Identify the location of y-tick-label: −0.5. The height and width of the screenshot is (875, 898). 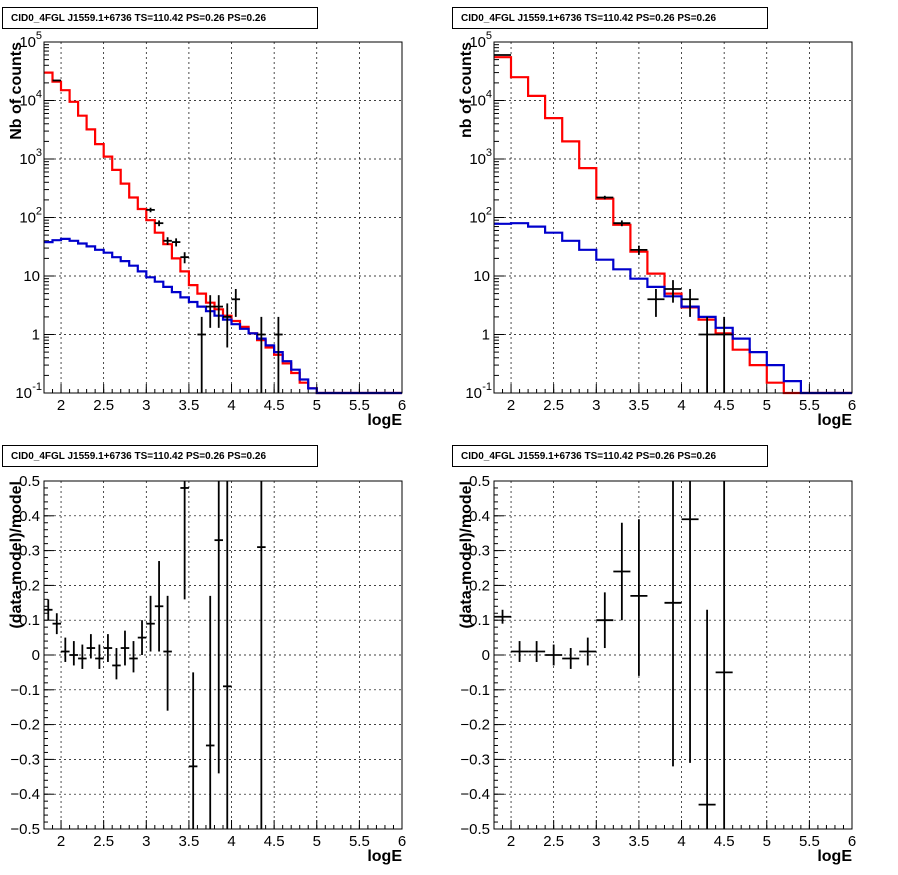
(25, 829).